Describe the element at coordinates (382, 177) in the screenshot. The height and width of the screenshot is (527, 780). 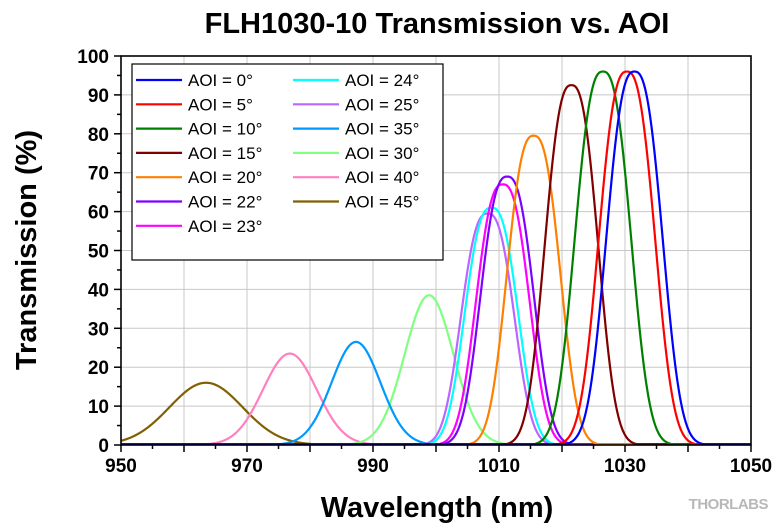
I see `legend-label: AOI = 40°` at that location.